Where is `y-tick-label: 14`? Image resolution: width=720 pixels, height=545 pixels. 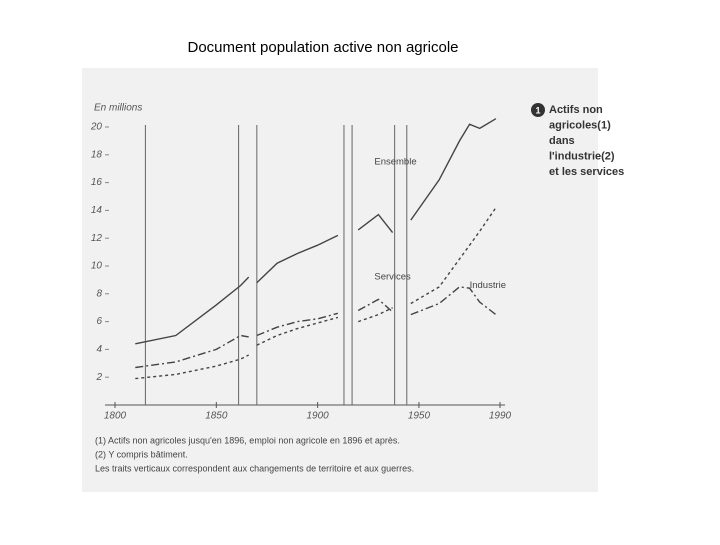 y-tick-label: 14 is located at coordinates (97, 210).